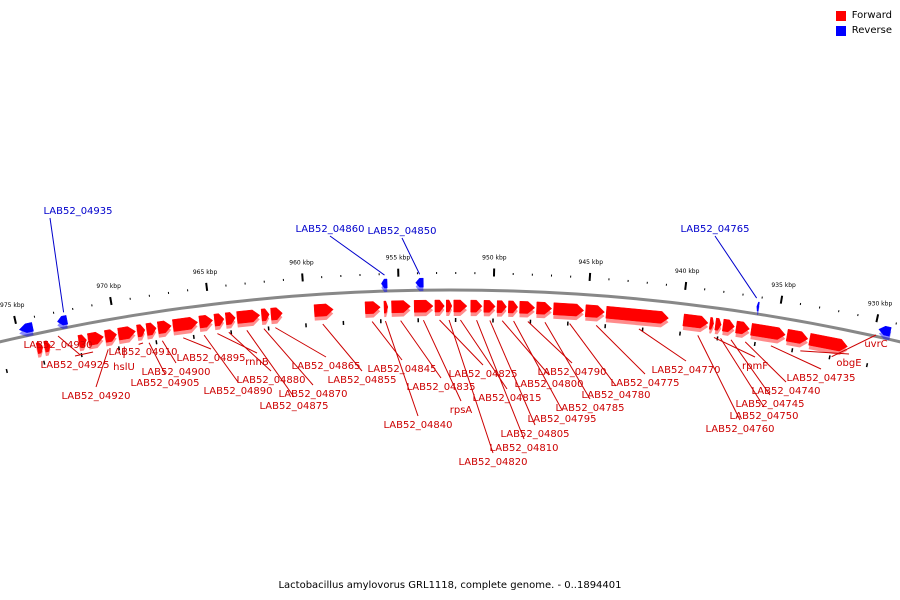  What do you see at coordinates (124, 367) in the screenshot?
I see `forward-gene-label: hslU` at bounding box center [124, 367].